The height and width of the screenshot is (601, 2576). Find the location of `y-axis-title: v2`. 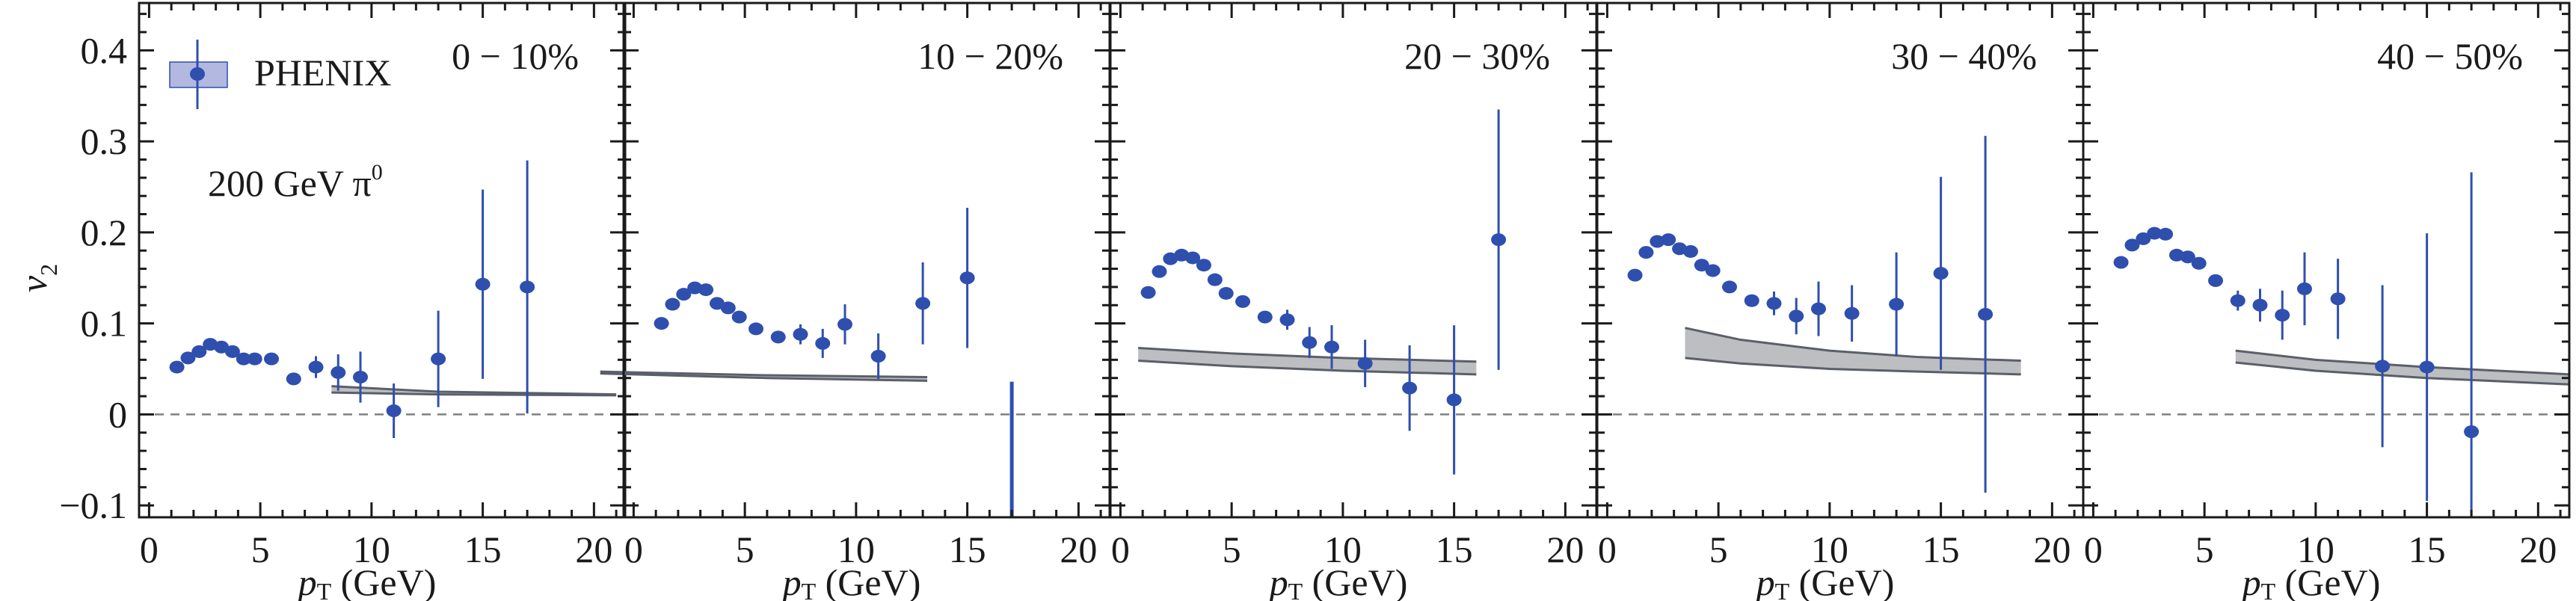

y-axis-title: v2 is located at coordinates (37, 278).